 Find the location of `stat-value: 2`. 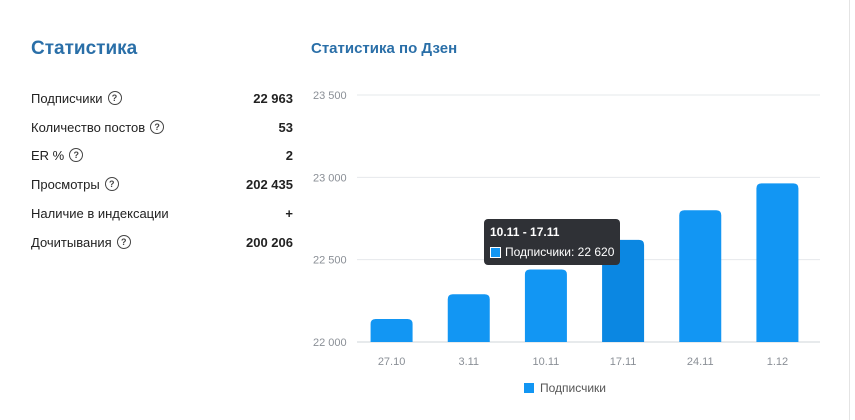

stat-value: 2 is located at coordinates (289, 155).